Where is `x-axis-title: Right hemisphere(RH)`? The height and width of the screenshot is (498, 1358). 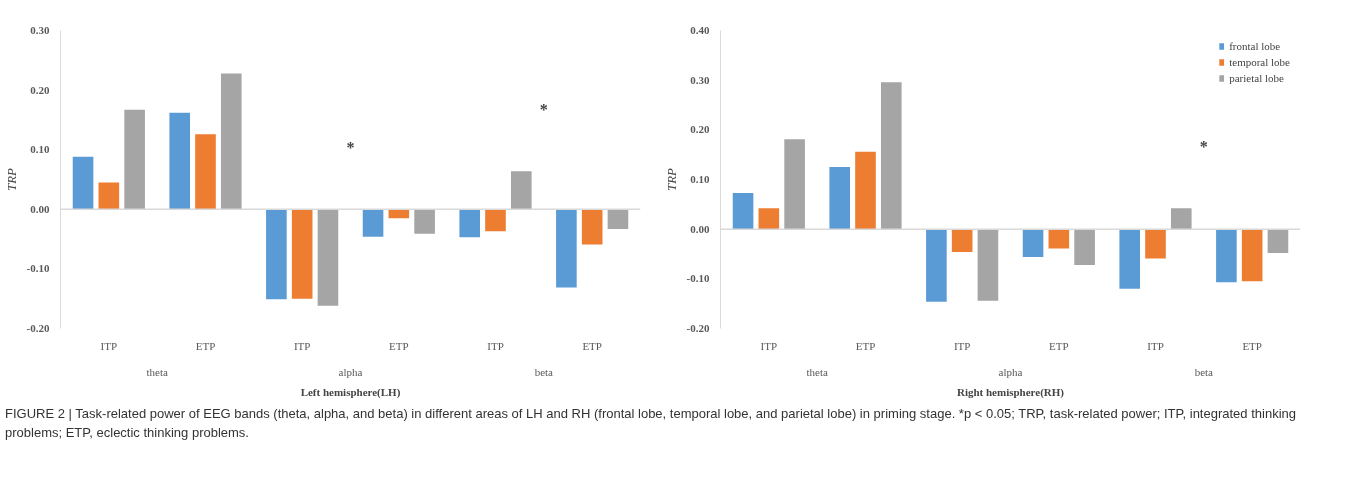 x-axis-title: Right hemisphere(RH) is located at coordinates (1010, 392).